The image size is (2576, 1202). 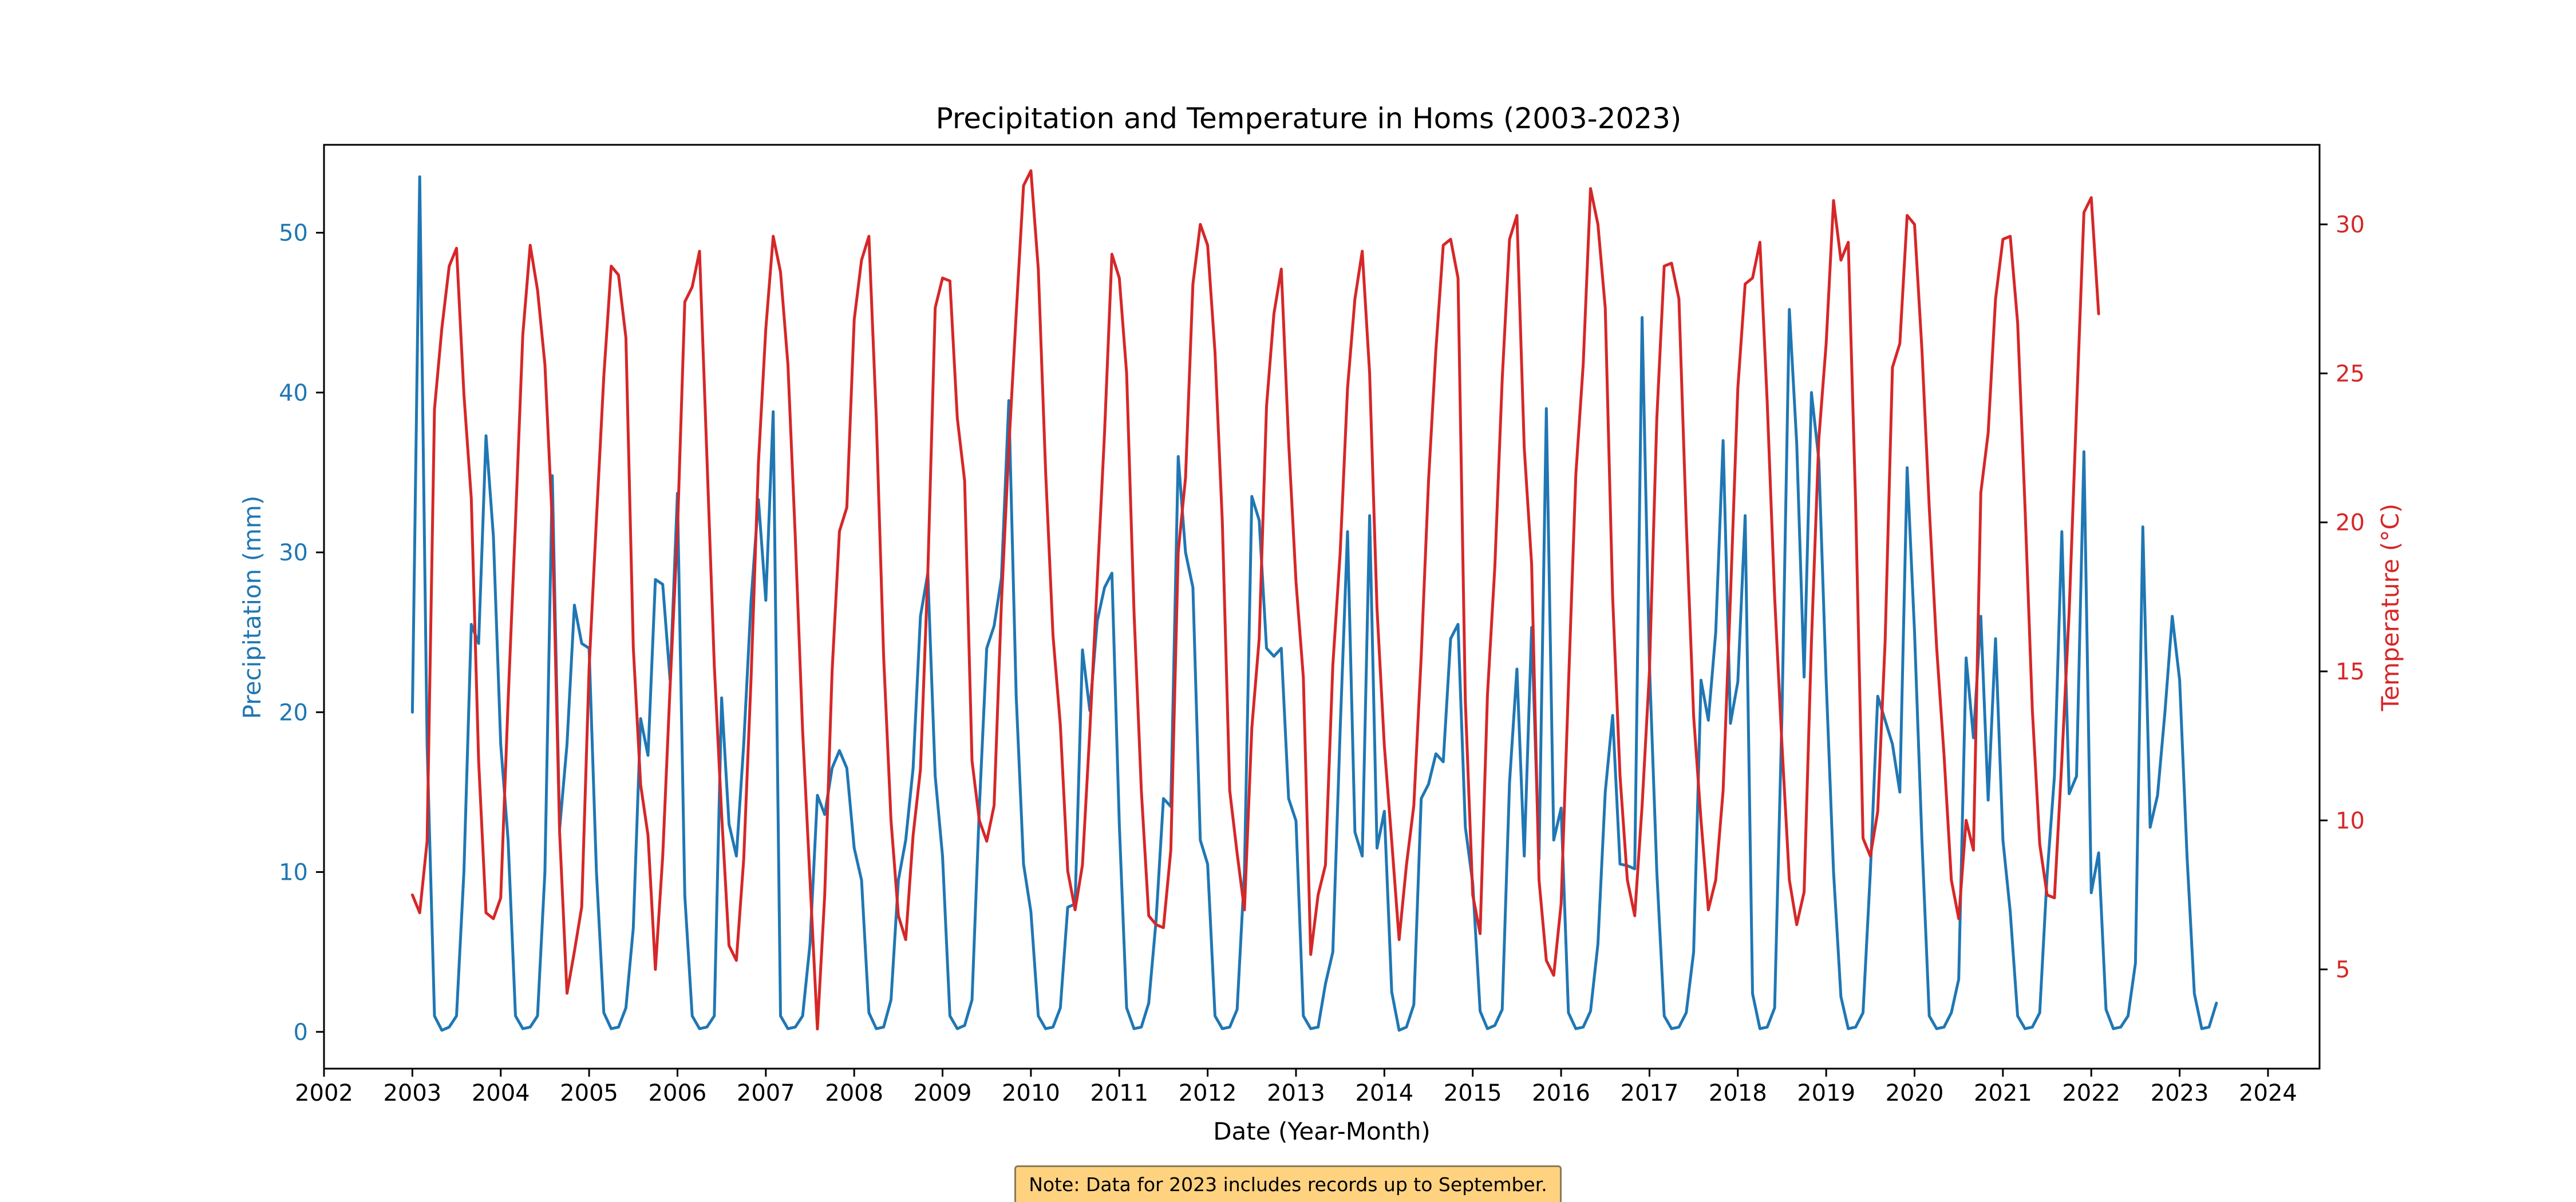 I want to click on y-axis-right: 5 10 15 20 25 30, so click(x=2342, y=598).